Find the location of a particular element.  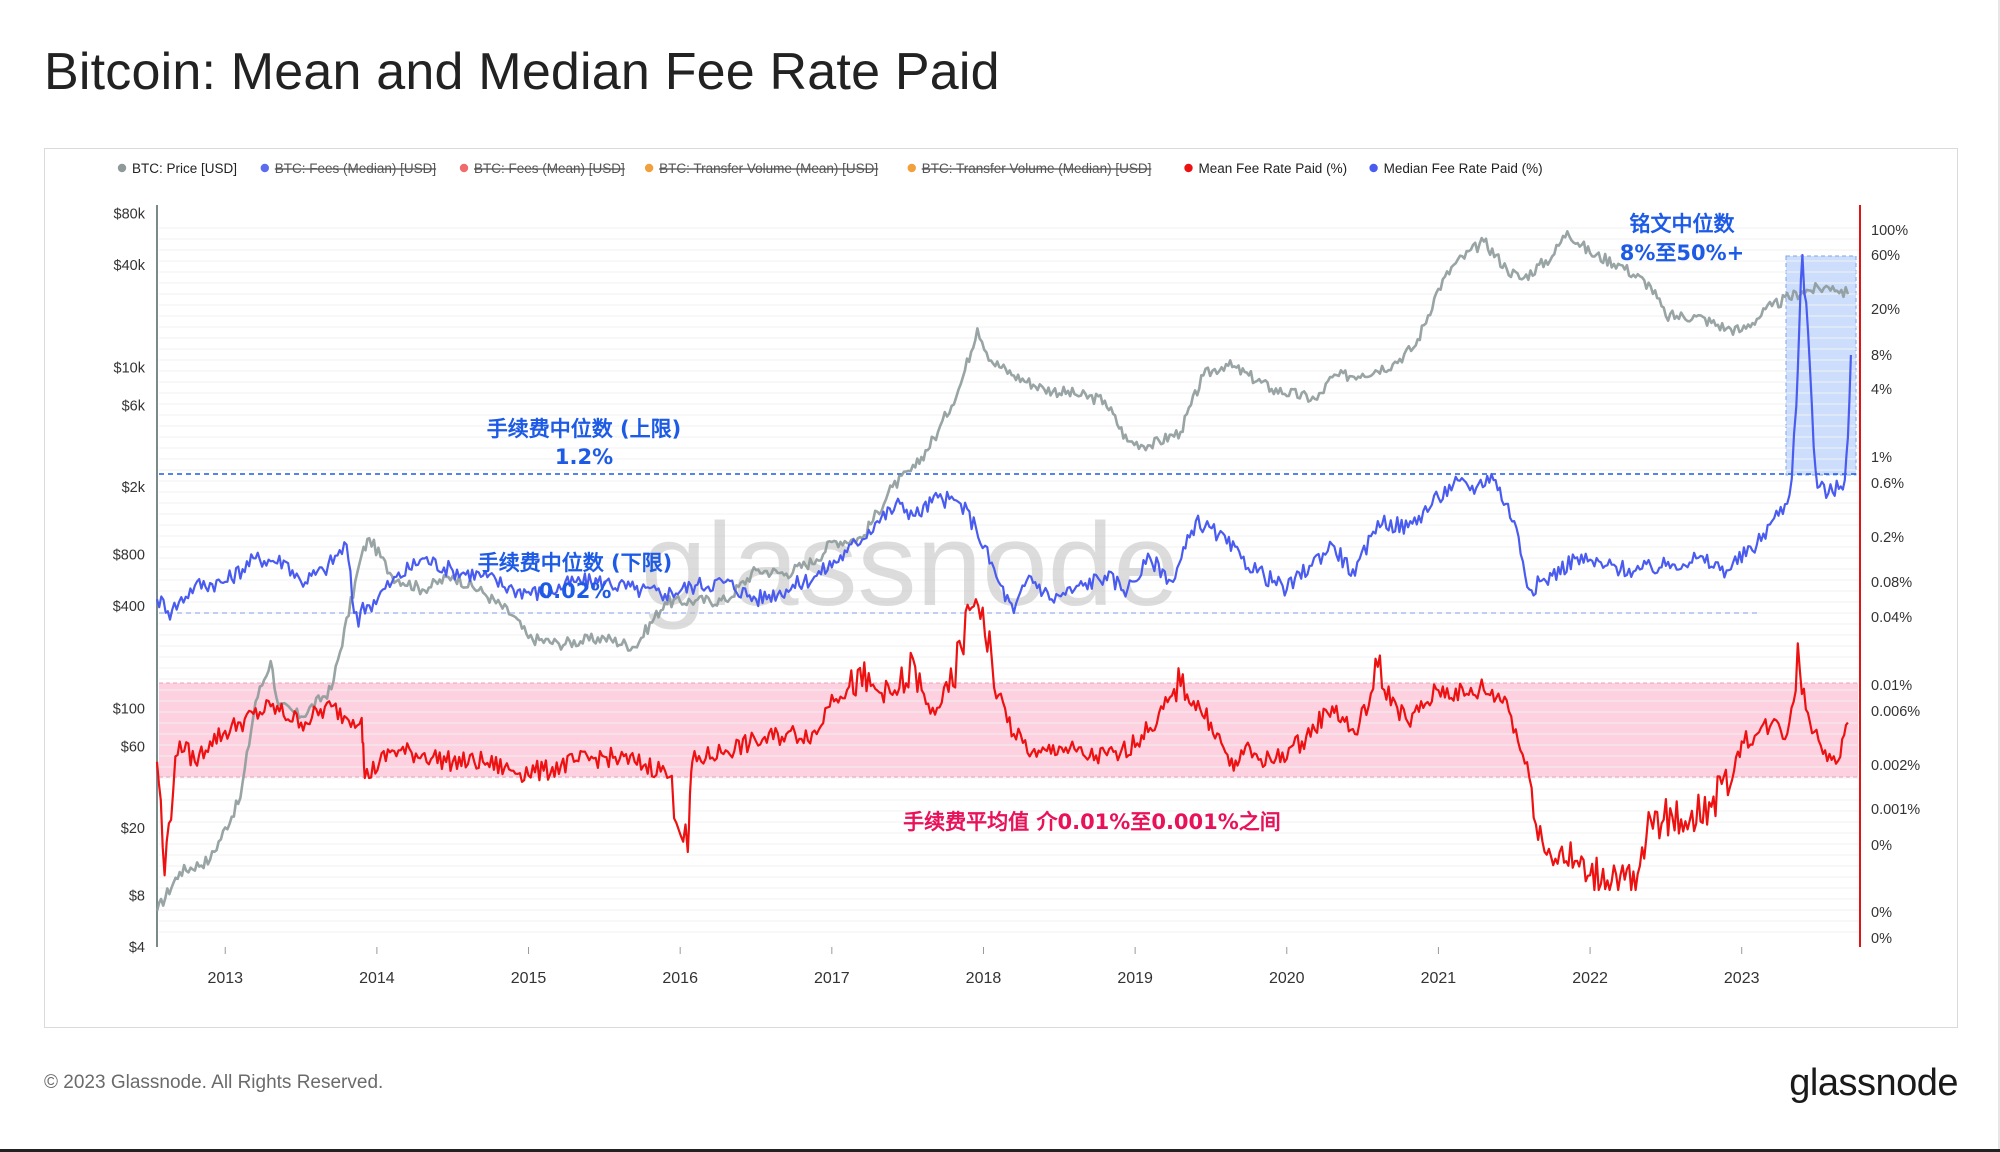

left-tick-label: $8 is located at coordinates (137, 897).